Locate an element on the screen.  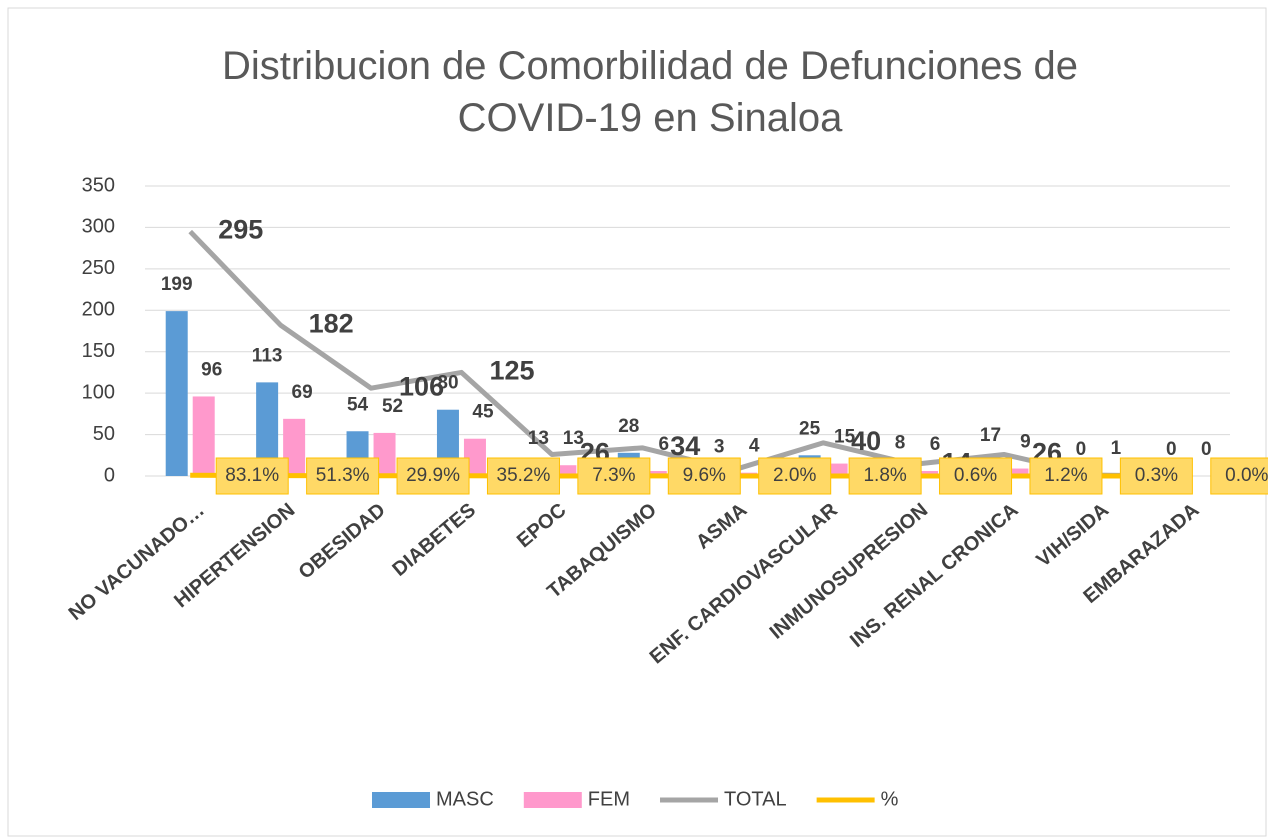
legend-label: MASC is located at coordinates (465, 799).